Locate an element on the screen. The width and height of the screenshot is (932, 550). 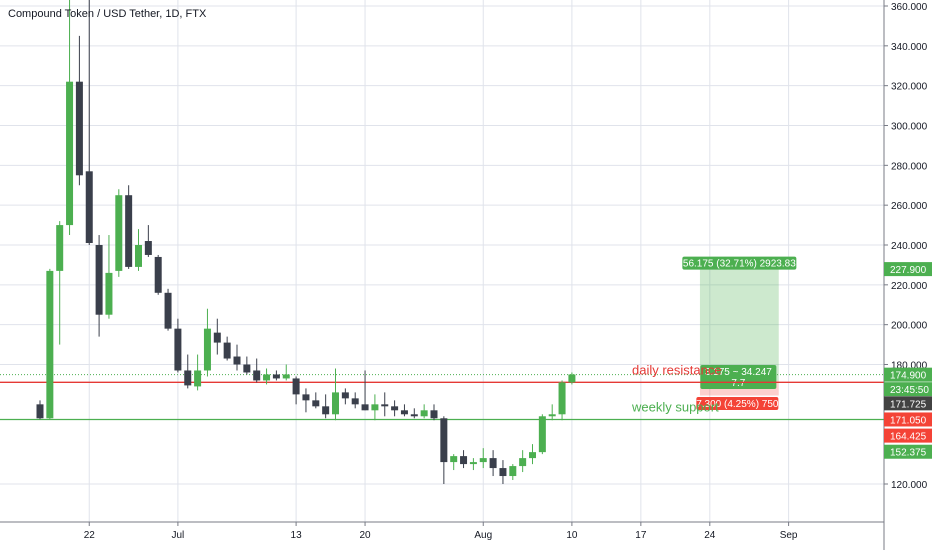
y-tick-label: 320.000 is located at coordinates (909, 87).